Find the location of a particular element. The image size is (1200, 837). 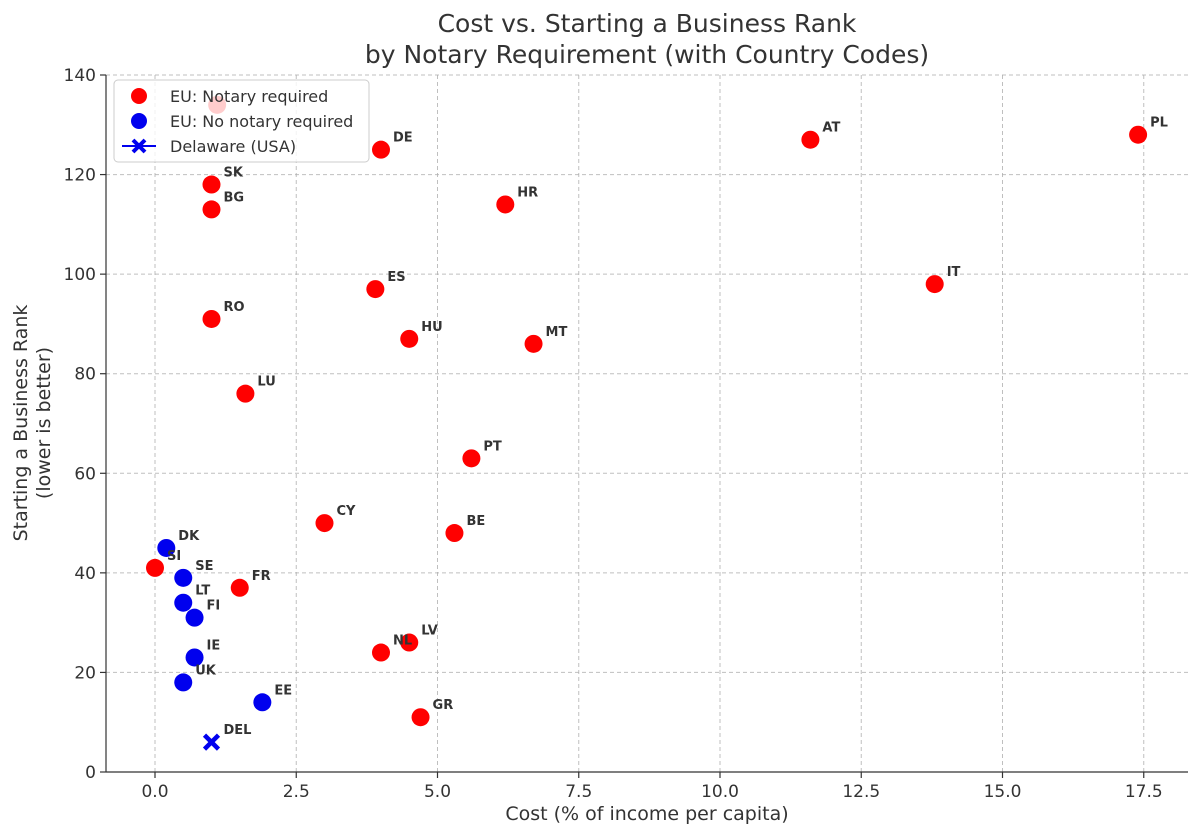

data-point-pl is located at coordinates (1138, 134).